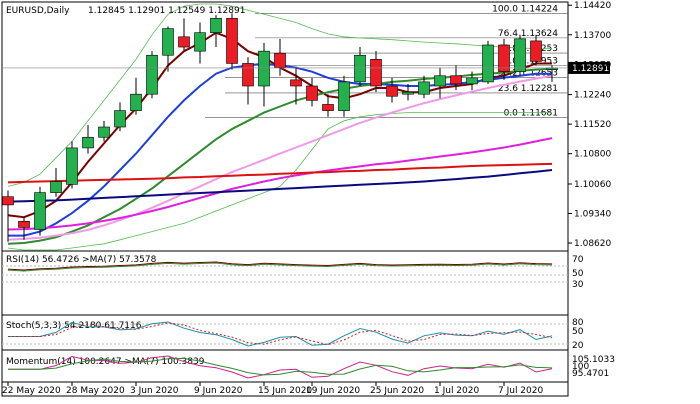 The height and width of the screenshot is (404, 700). I want to click on stoch-panel: Stoch(5,3,3) 54.2180 61.7116 80 50 20, so click(293, 334).